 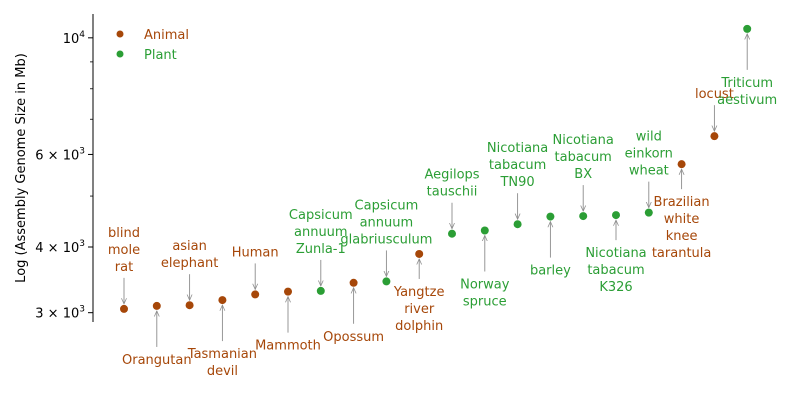 What do you see at coordinates (550, 271) in the screenshot?
I see `point-label: barley` at bounding box center [550, 271].